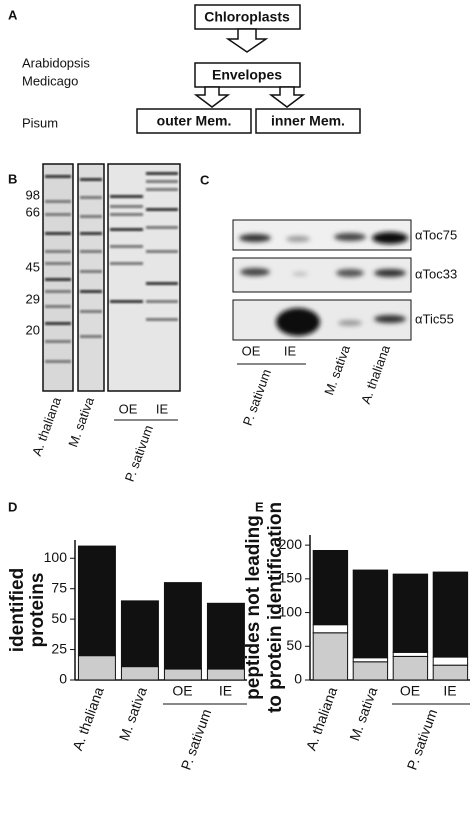 The image size is (474, 821). I want to click on panel-letter: B, so click(12, 178).